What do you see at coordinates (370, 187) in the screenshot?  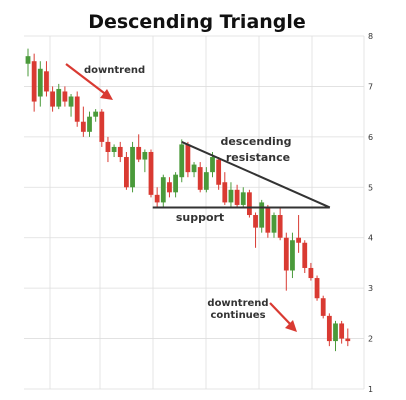 I see `y-tick-label: 5` at bounding box center [370, 187].